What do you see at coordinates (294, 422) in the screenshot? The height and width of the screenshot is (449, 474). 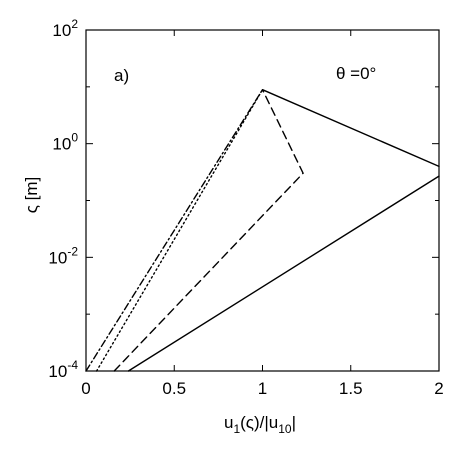 I see `x-axis-title-end: |` at bounding box center [294, 422].